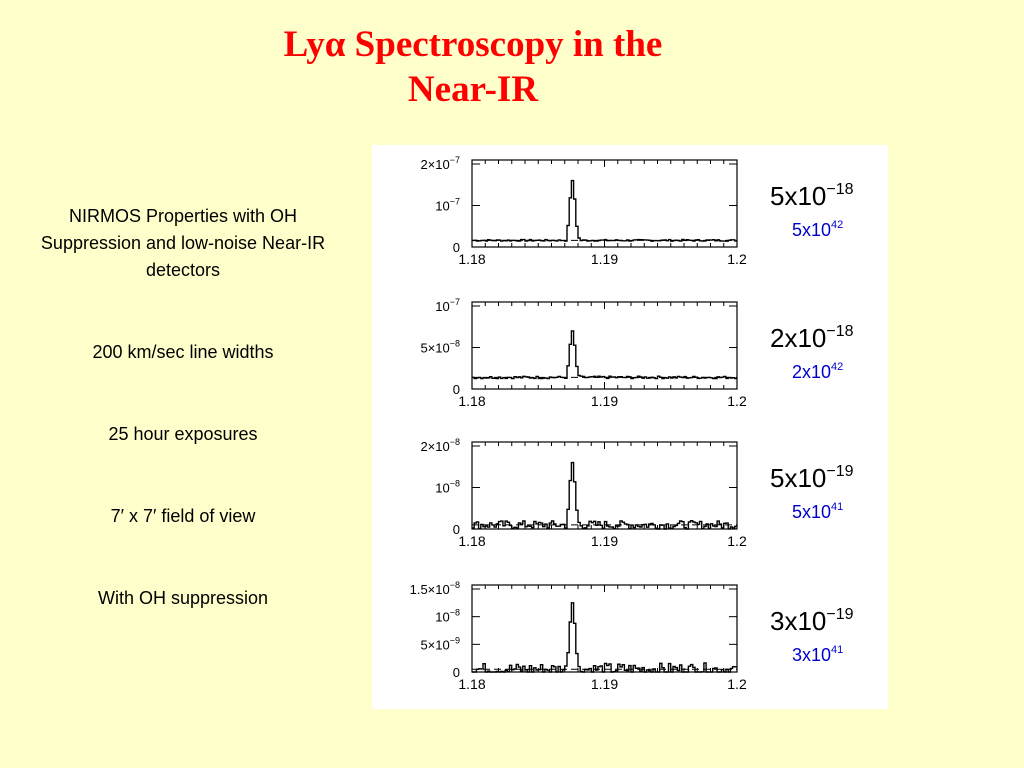 Image resolution: width=1024 pixels, height=768 pixels. I want to click on y-tick-label: 1.5×10⁻⁸, so click(435, 588).